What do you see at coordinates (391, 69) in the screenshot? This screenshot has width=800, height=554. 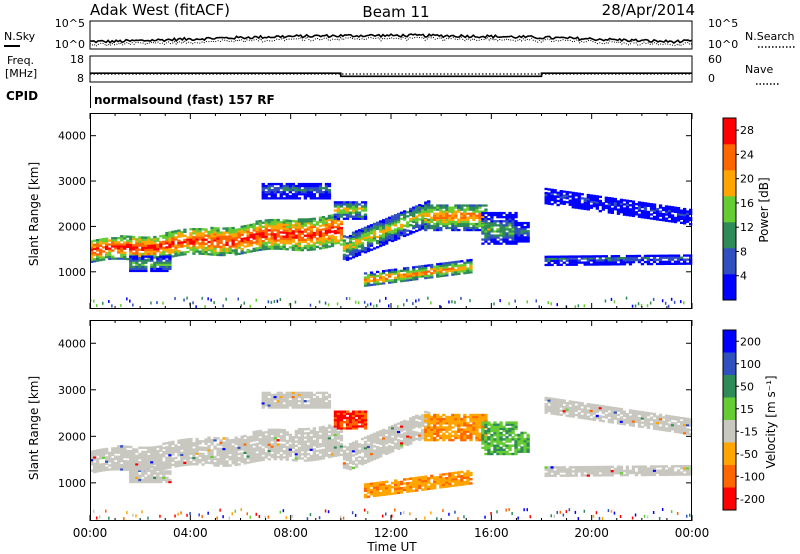 I see `freq-panel` at bounding box center [391, 69].